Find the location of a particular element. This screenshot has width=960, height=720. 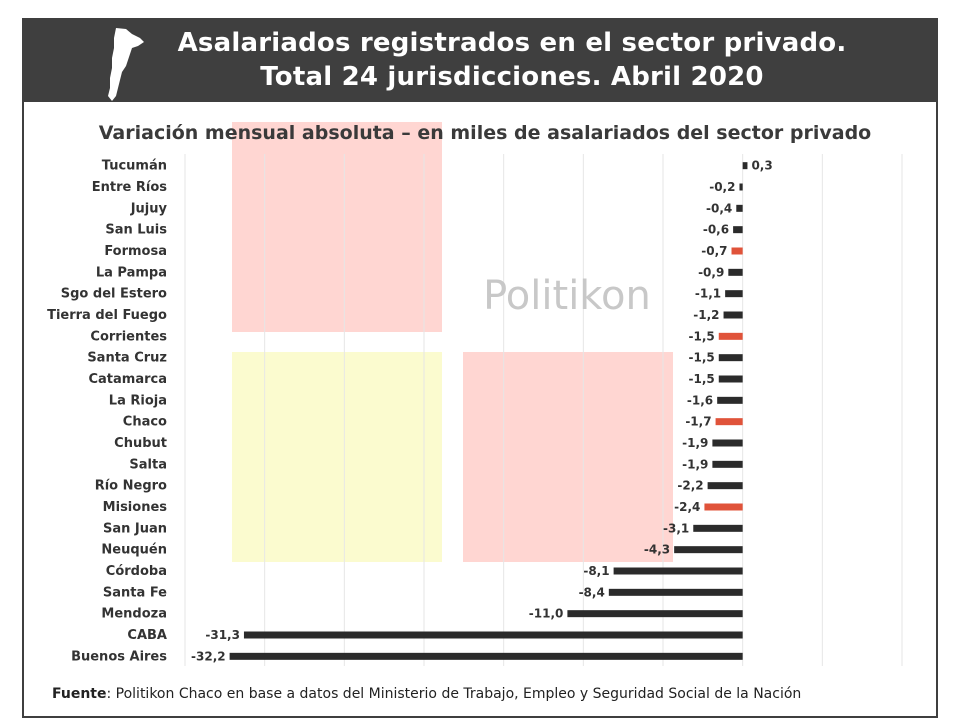

data-label: -8,4 is located at coordinates (592, 592).